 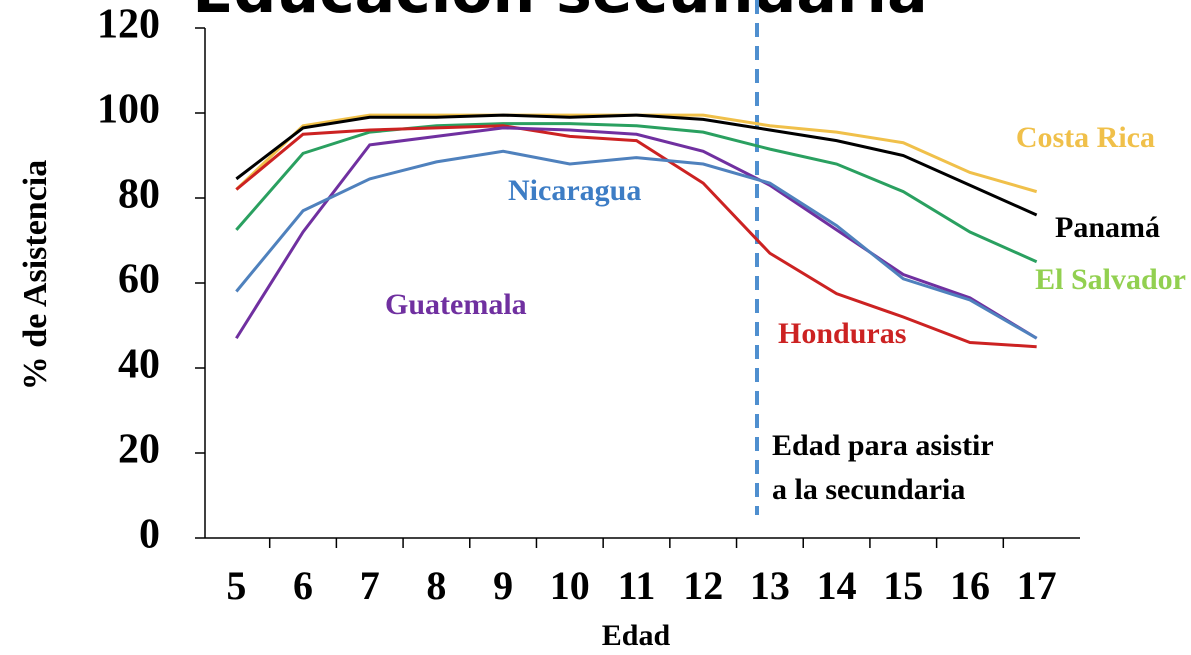 What do you see at coordinates (837, 585) in the screenshot?
I see `x-tick-label: 14` at bounding box center [837, 585].